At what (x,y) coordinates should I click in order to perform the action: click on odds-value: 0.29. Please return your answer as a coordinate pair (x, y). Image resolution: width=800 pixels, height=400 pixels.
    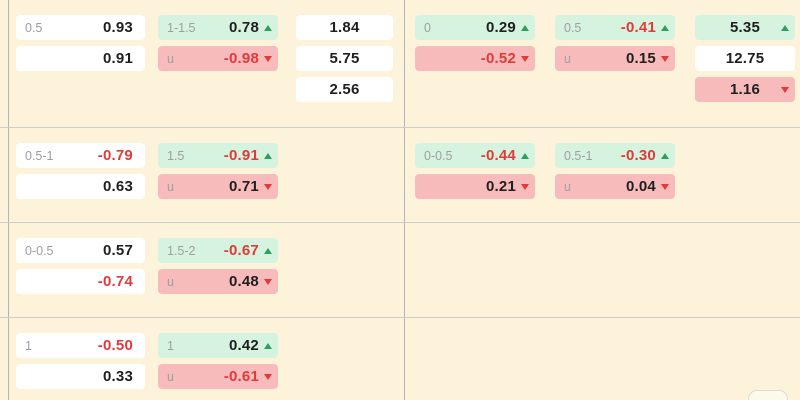
    Looking at the image, I should click on (500, 27).